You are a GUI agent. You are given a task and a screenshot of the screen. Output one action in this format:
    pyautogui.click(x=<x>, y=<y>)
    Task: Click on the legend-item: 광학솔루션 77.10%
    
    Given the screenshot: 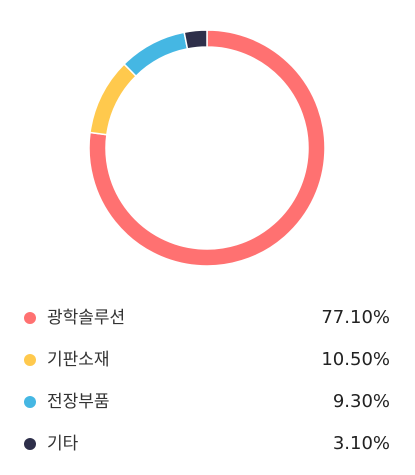 What is the action you would take?
    pyautogui.click(x=207, y=319)
    